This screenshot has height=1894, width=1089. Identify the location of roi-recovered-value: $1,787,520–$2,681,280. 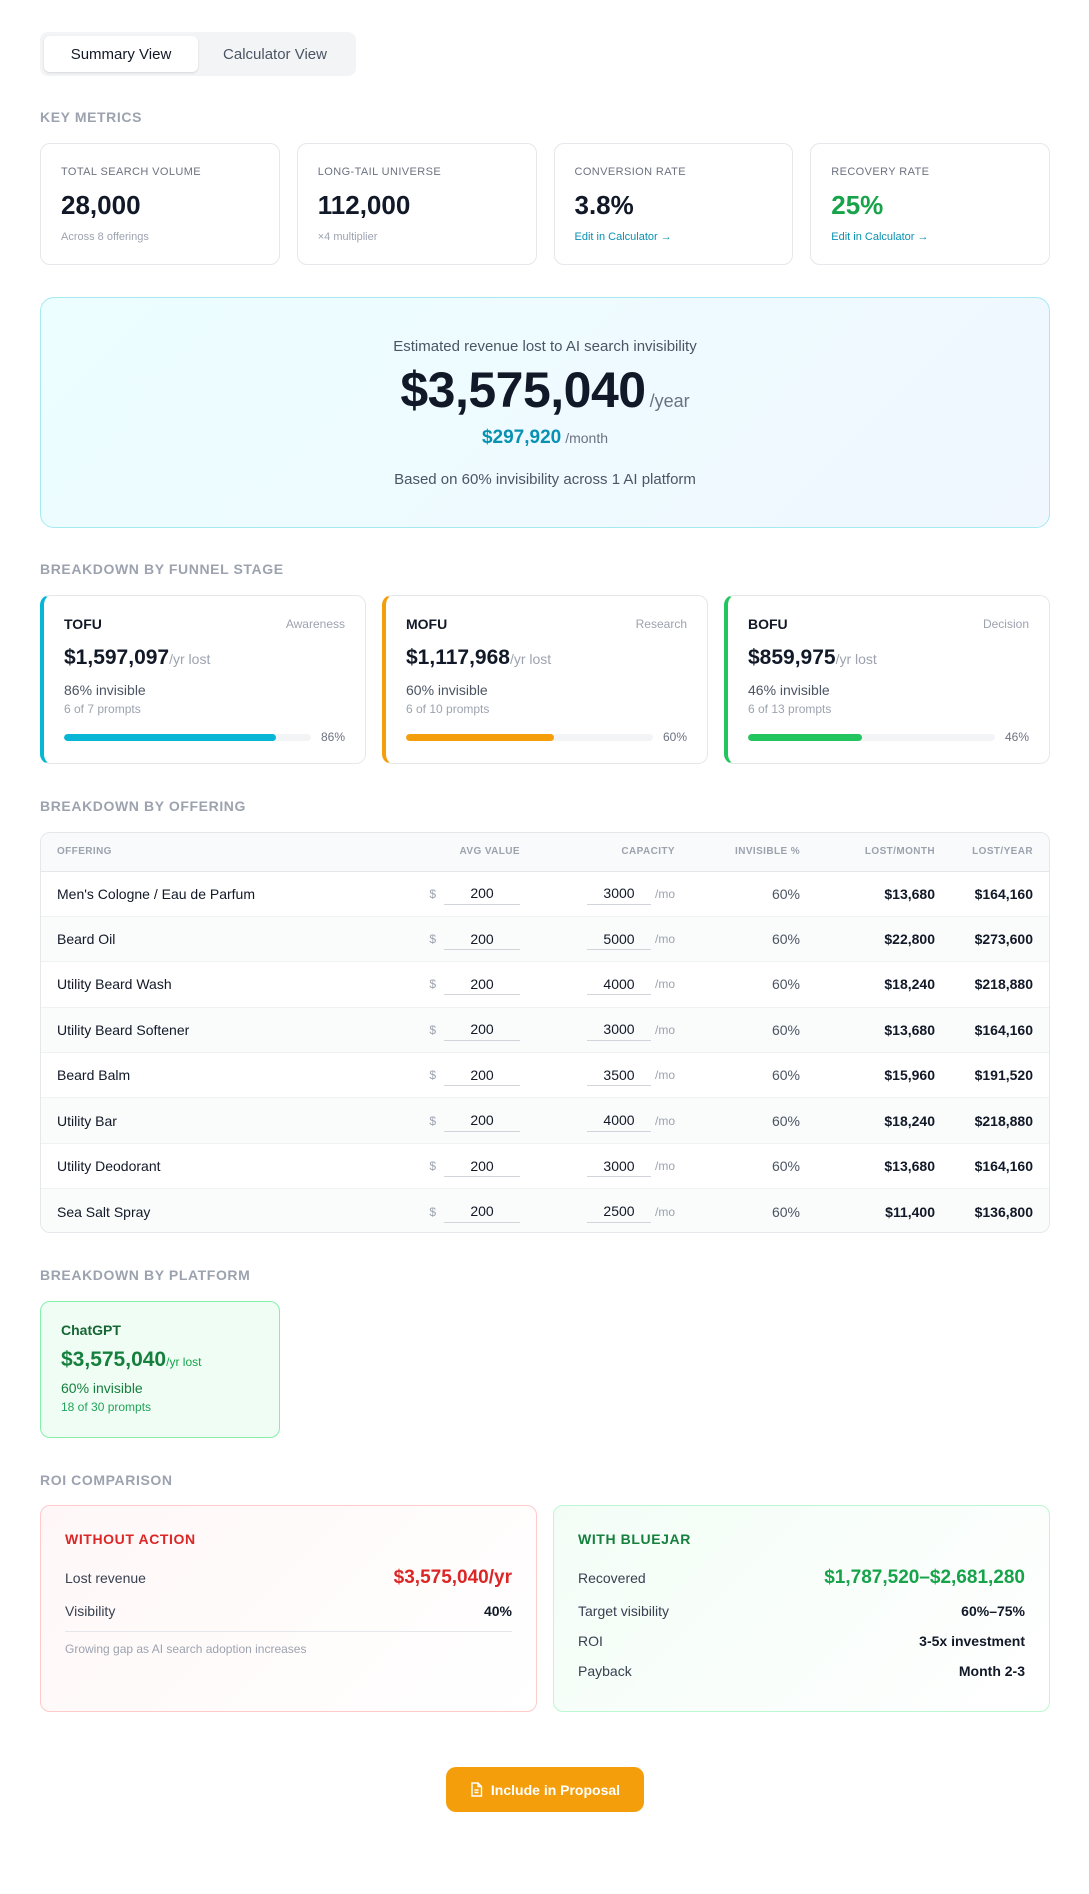
(924, 1577).